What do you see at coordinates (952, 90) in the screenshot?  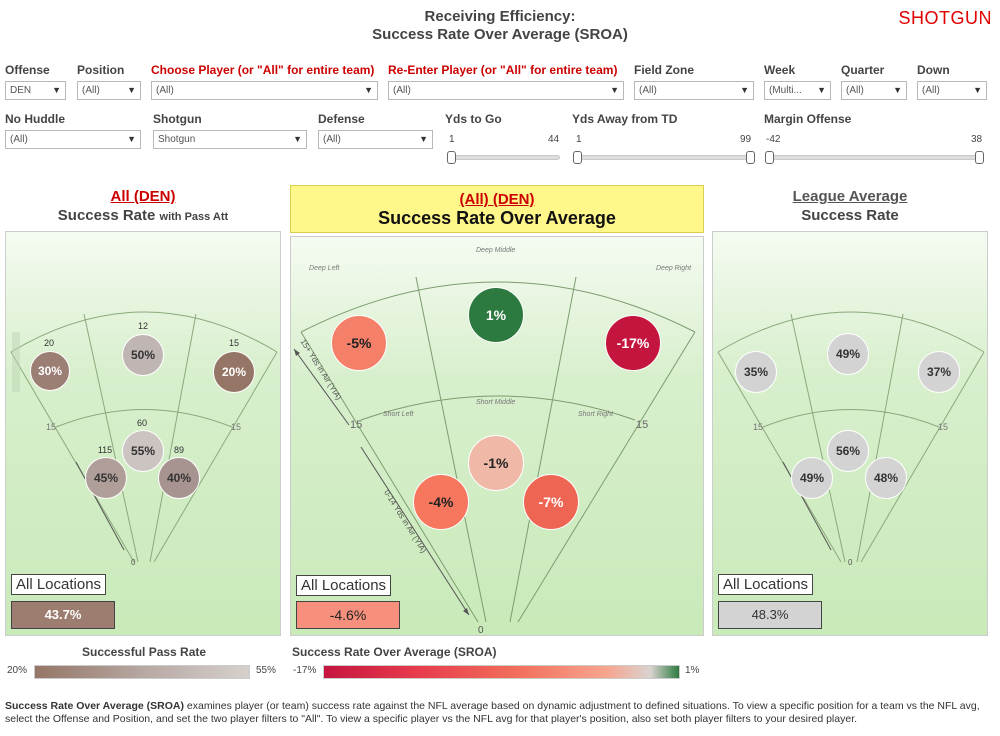 I see `down-dropdown: (All) ▼` at bounding box center [952, 90].